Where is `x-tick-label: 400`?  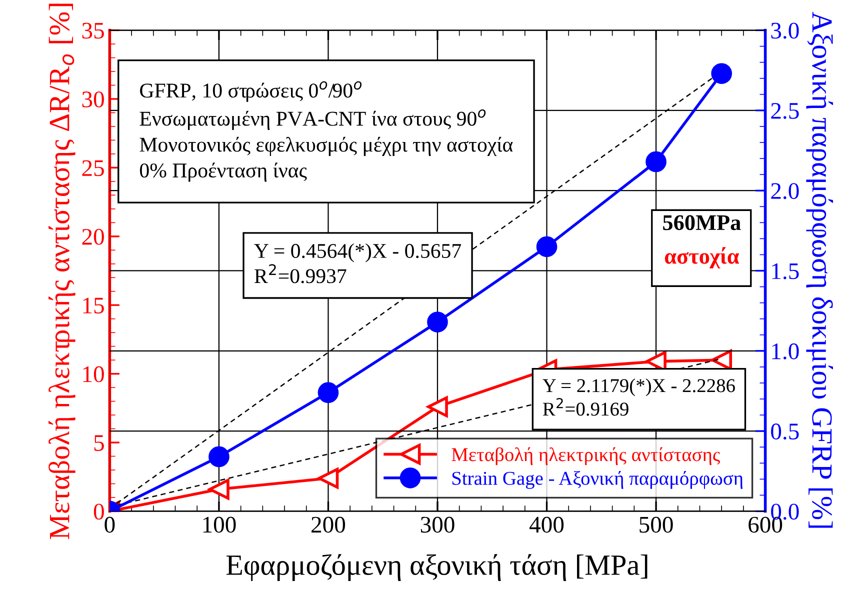
x-tick-label: 400 is located at coordinates (547, 524).